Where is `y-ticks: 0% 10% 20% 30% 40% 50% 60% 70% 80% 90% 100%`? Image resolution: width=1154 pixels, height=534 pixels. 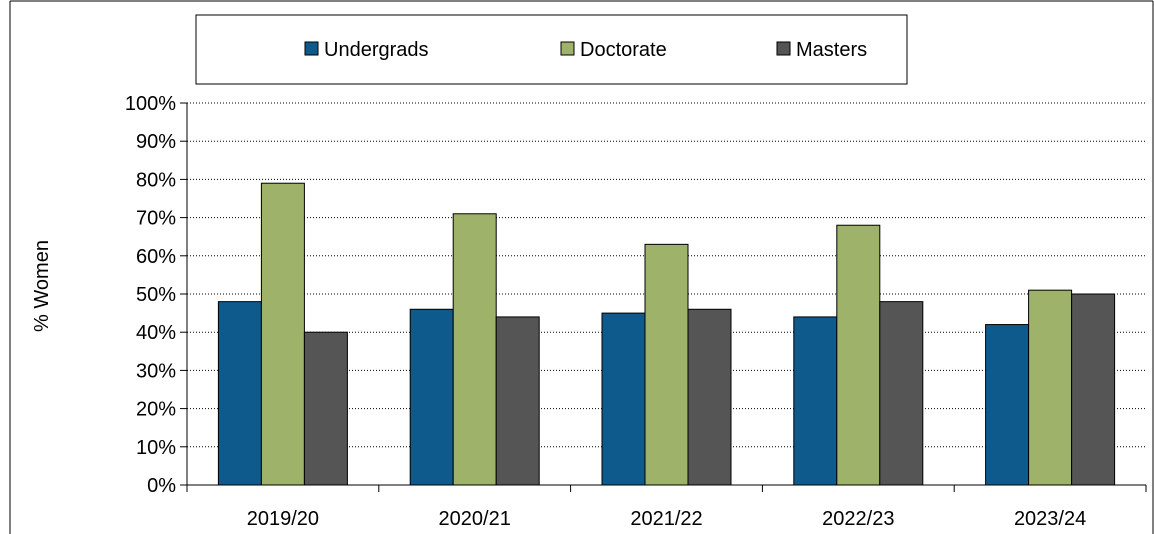 y-ticks: 0% 10% 20% 30% 40% 50% 60% 70% 80% 90% 100% is located at coordinates (156, 295).